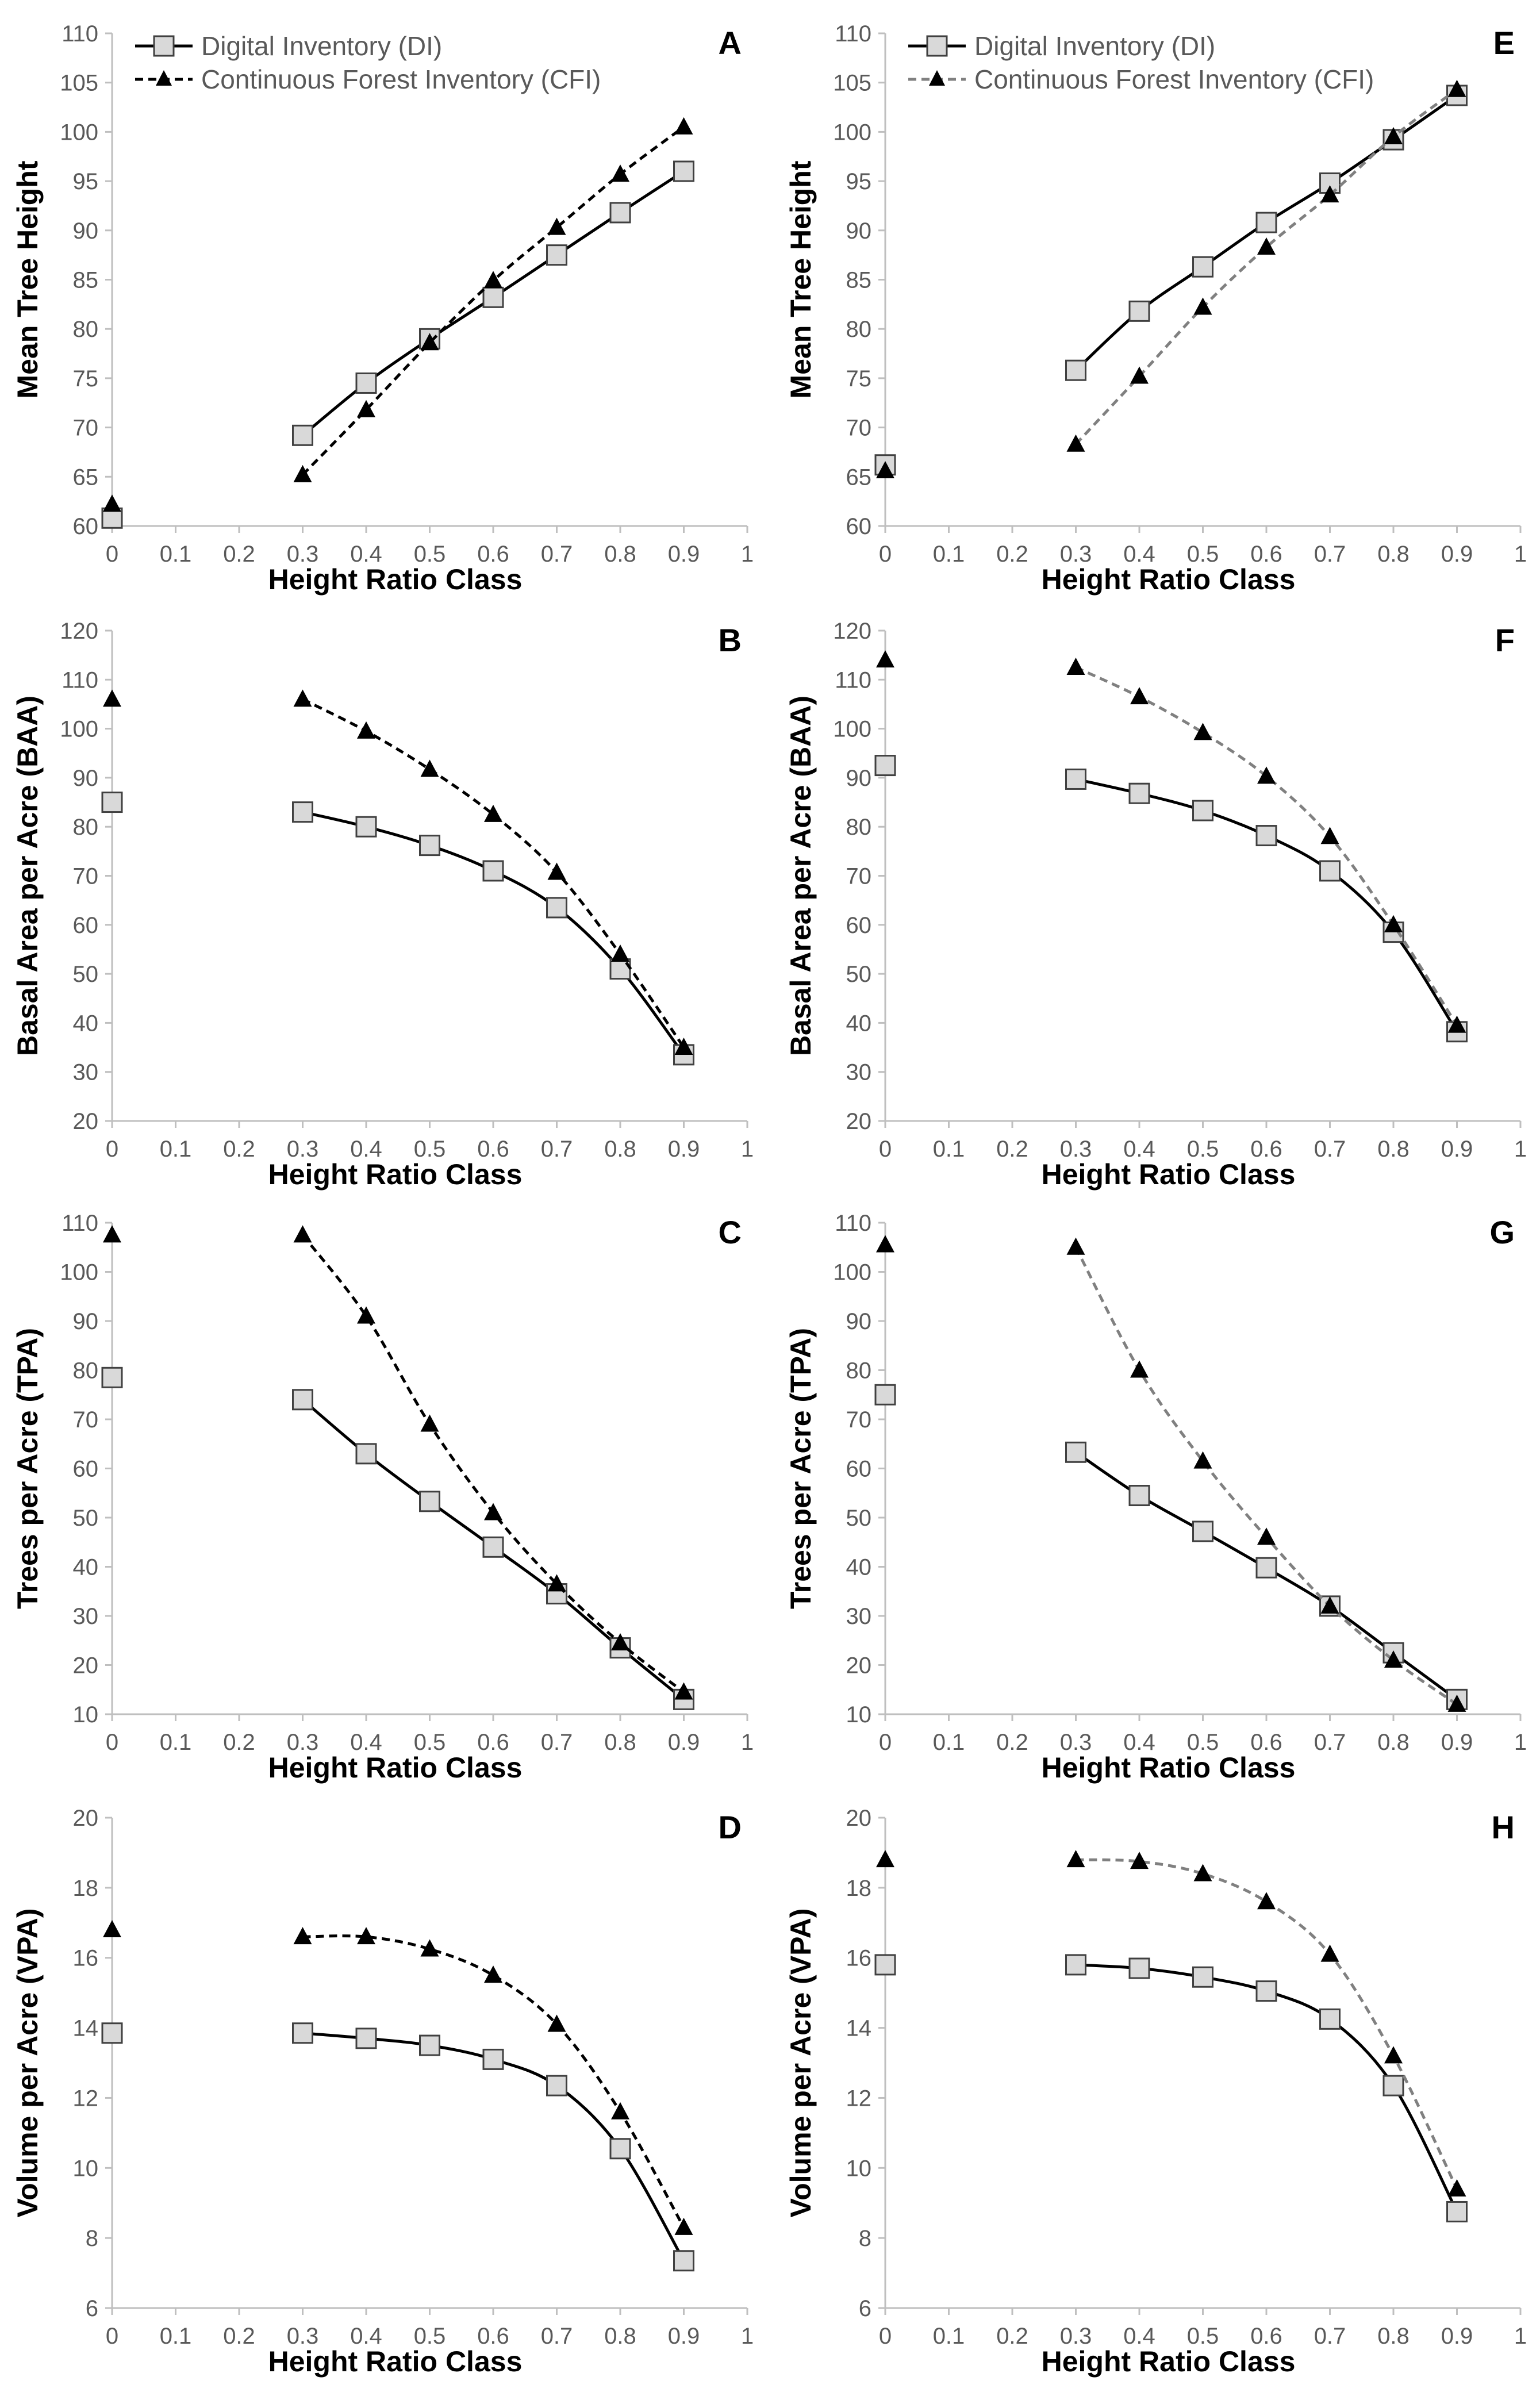 This screenshot has height=2396, width=1540. What do you see at coordinates (92, 2308) in the screenshot?
I see `y-tick-label: 6` at bounding box center [92, 2308].